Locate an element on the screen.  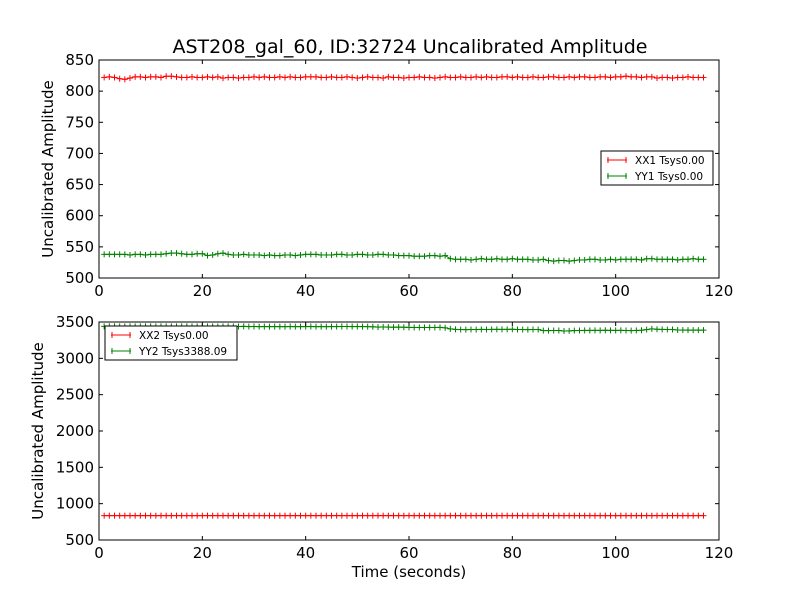
y-tick-label: 2000 is located at coordinates (75, 431).